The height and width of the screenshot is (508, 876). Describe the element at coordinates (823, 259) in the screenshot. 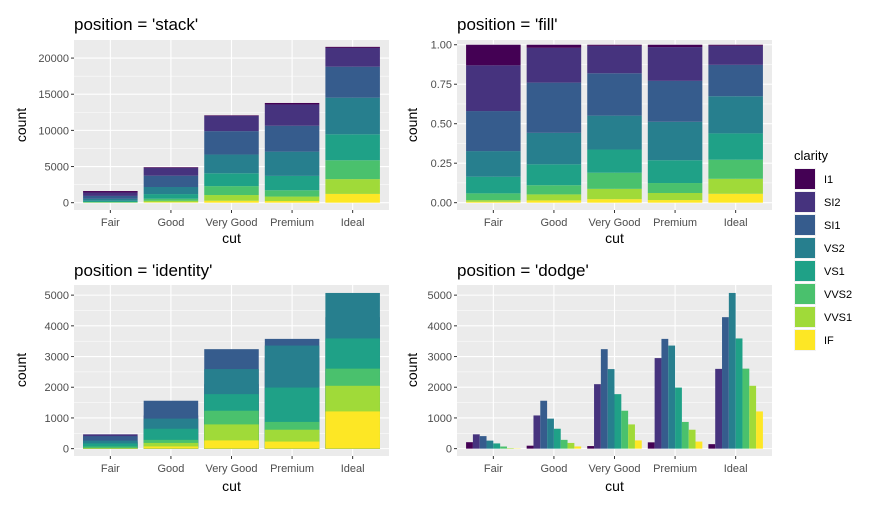

I see `legend-items: I1 SI2 SI1 VS2 VS1 VVS2 VVS1 IF` at that location.